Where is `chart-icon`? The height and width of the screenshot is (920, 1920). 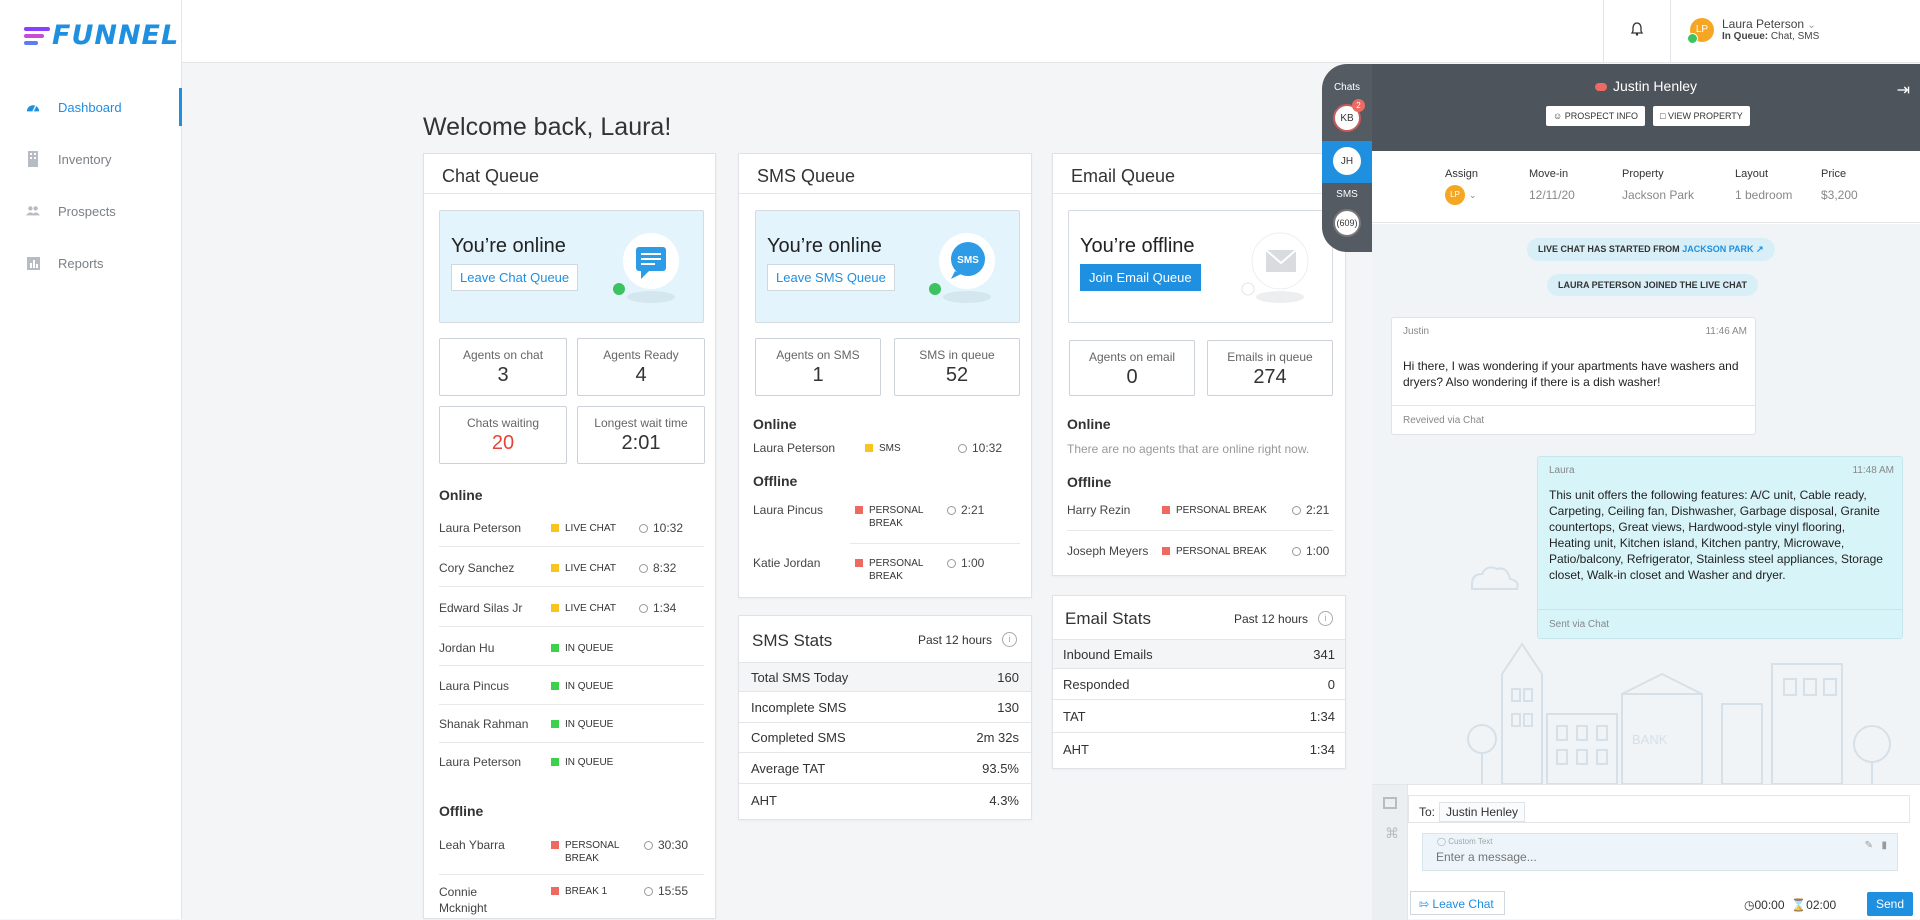
chart-icon is located at coordinates (33, 263).